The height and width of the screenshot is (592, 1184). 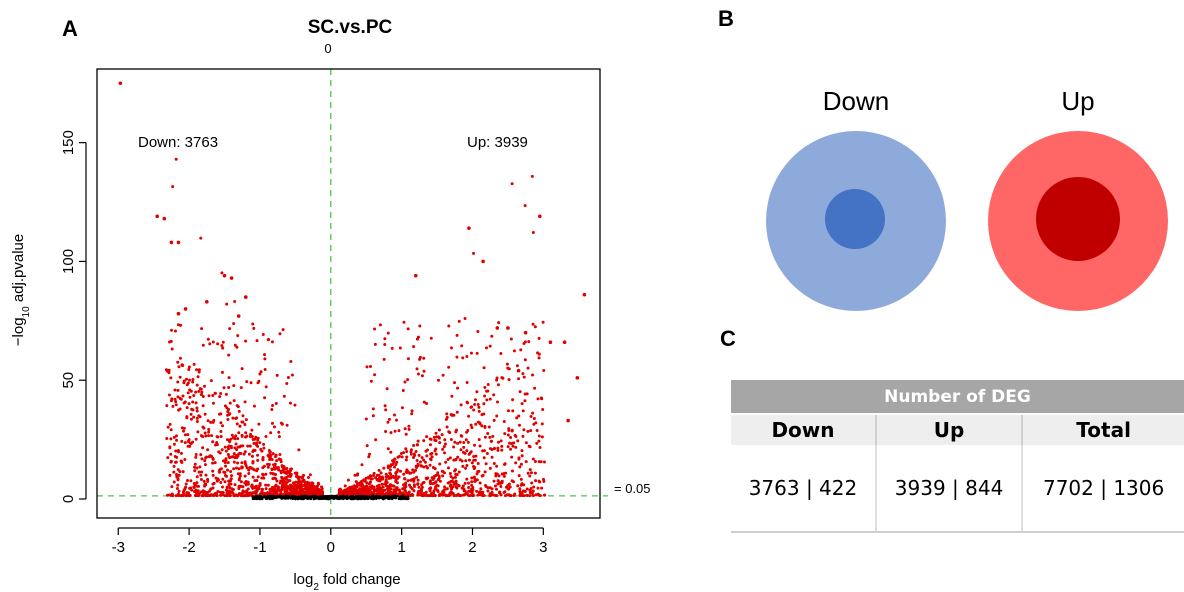 What do you see at coordinates (259, 547) in the screenshot?
I see `x-tick-label: -1` at bounding box center [259, 547].